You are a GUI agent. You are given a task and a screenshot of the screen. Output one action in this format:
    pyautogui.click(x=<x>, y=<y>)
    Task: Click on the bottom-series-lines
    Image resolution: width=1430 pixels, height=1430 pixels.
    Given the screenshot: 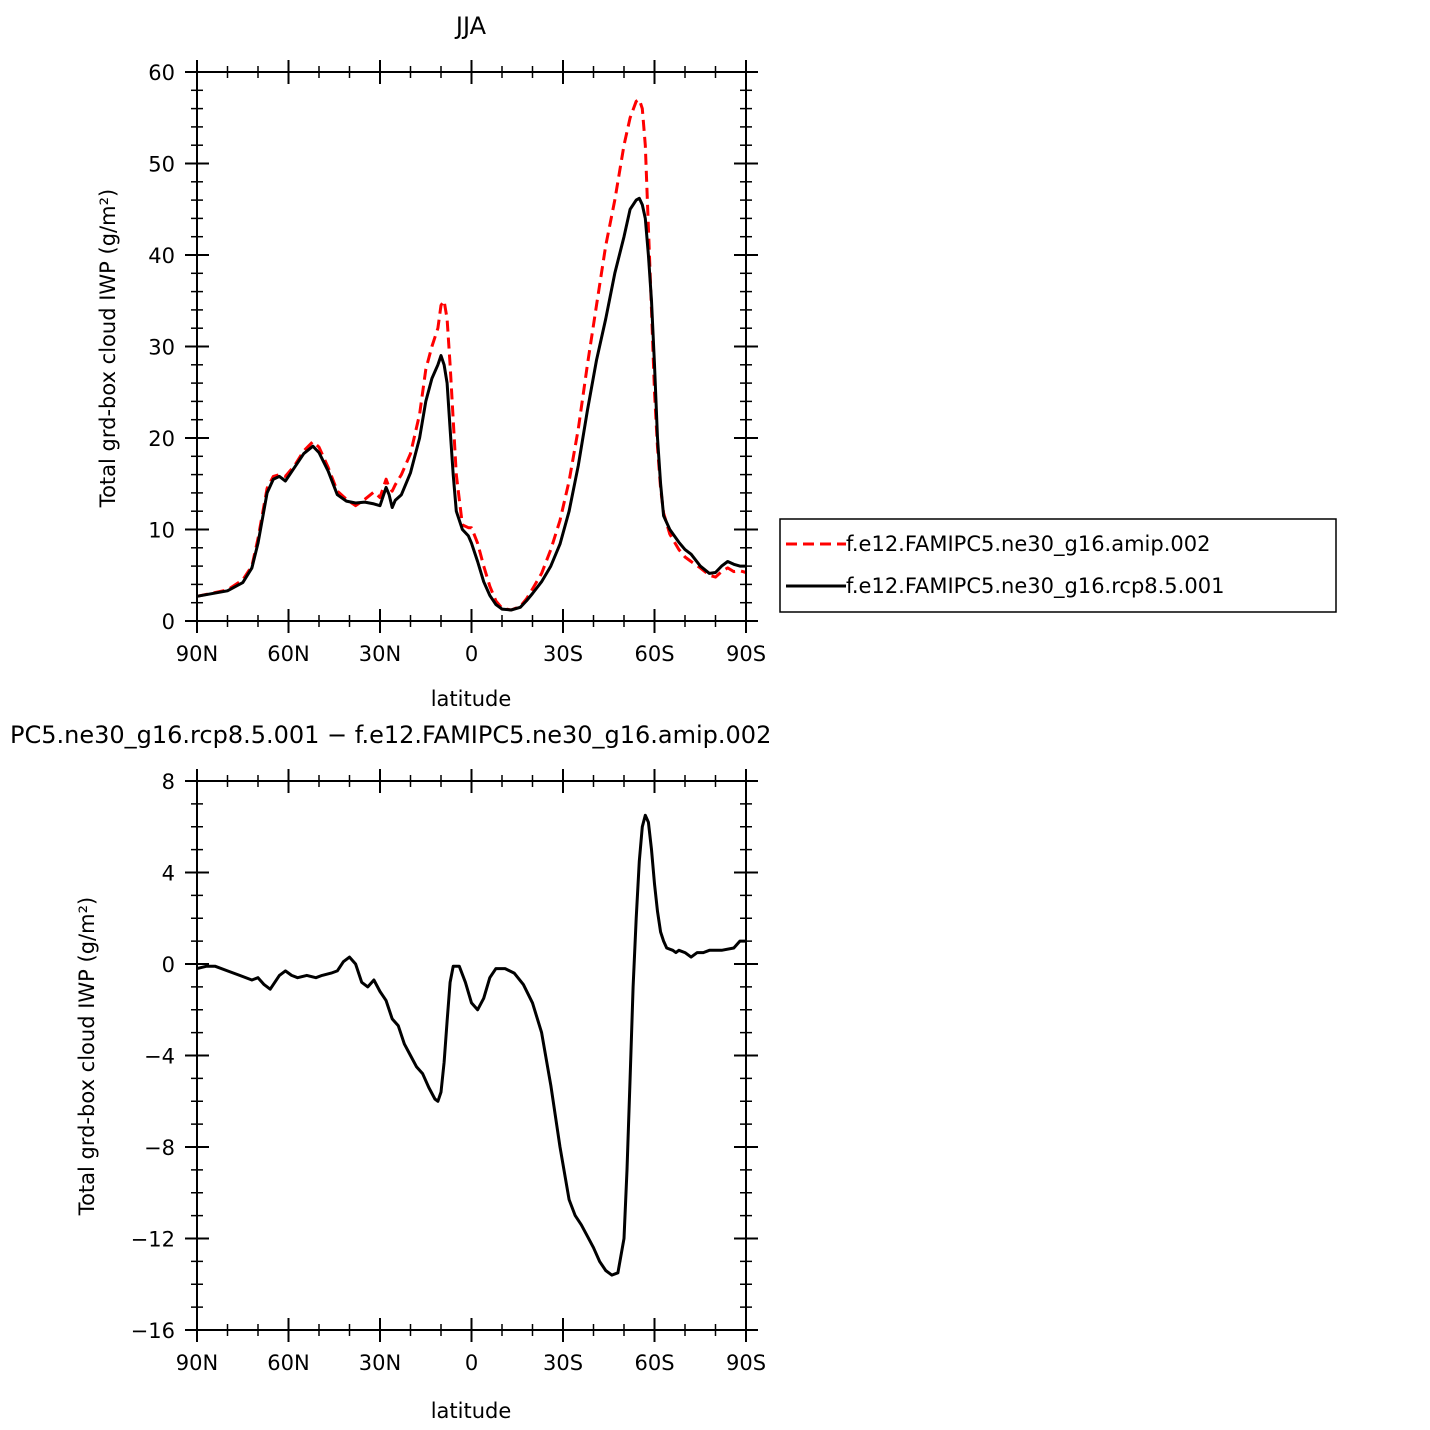 What is the action you would take?
    pyautogui.click(x=471, y=1045)
    